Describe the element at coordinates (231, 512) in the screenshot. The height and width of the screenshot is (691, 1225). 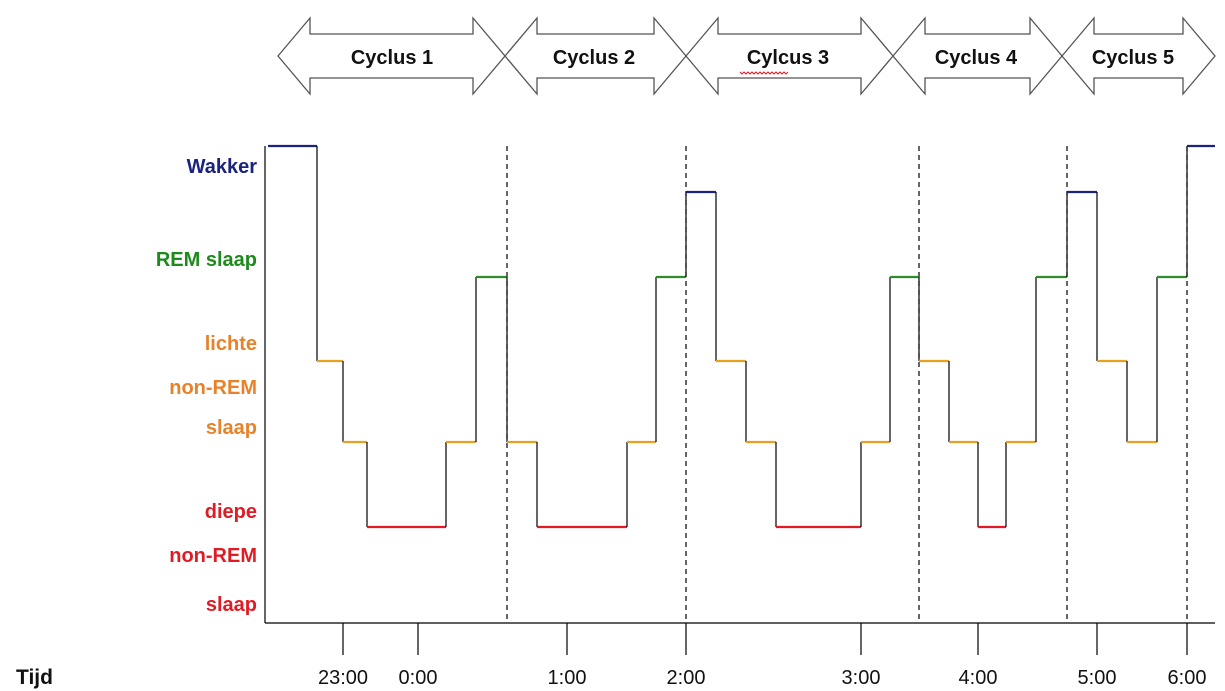
I see `stage-label-deep: diepe` at that location.